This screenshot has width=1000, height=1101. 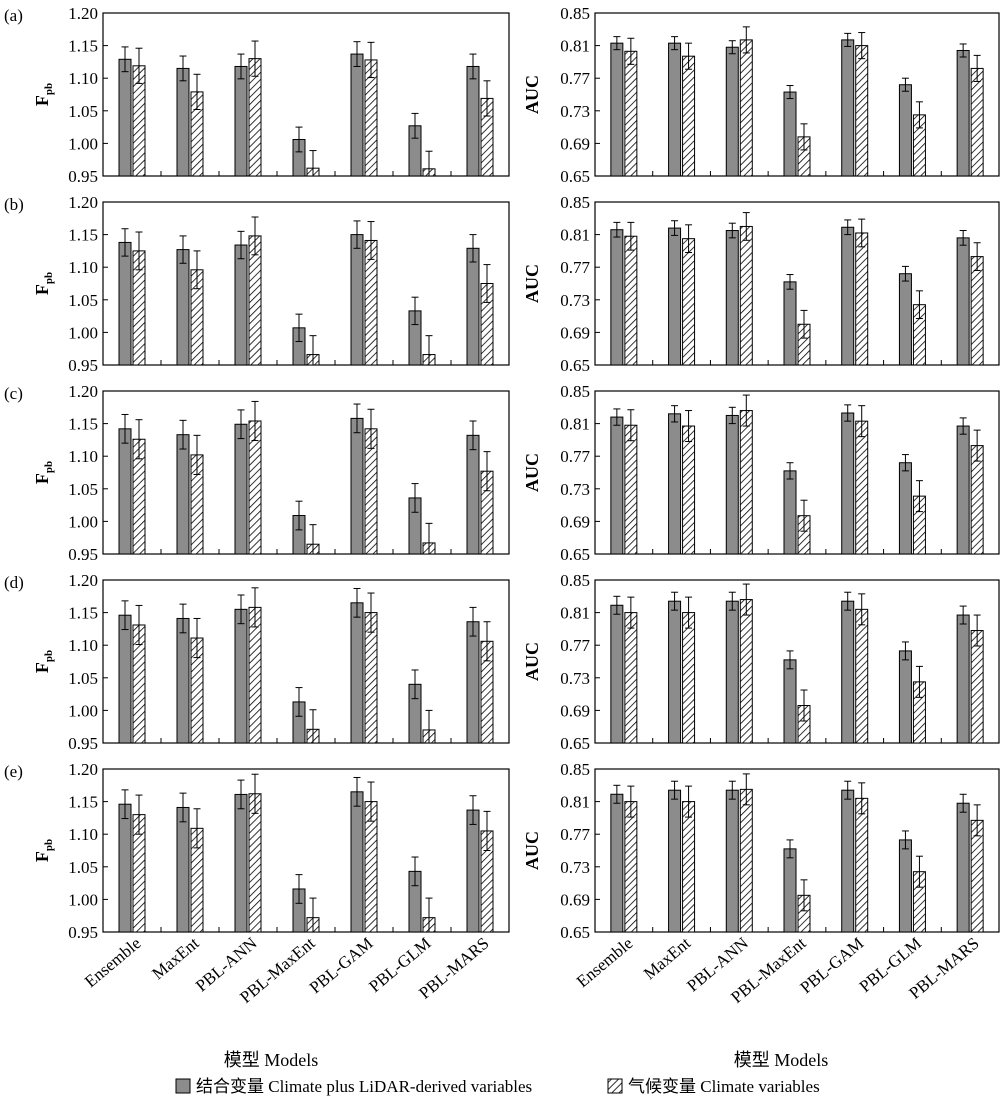 I want to click on chart-panel-3-fpb: 1.20 1.15 1.10 1.05 1.00 0.95 Fpb (c), so click(x=257, y=473).